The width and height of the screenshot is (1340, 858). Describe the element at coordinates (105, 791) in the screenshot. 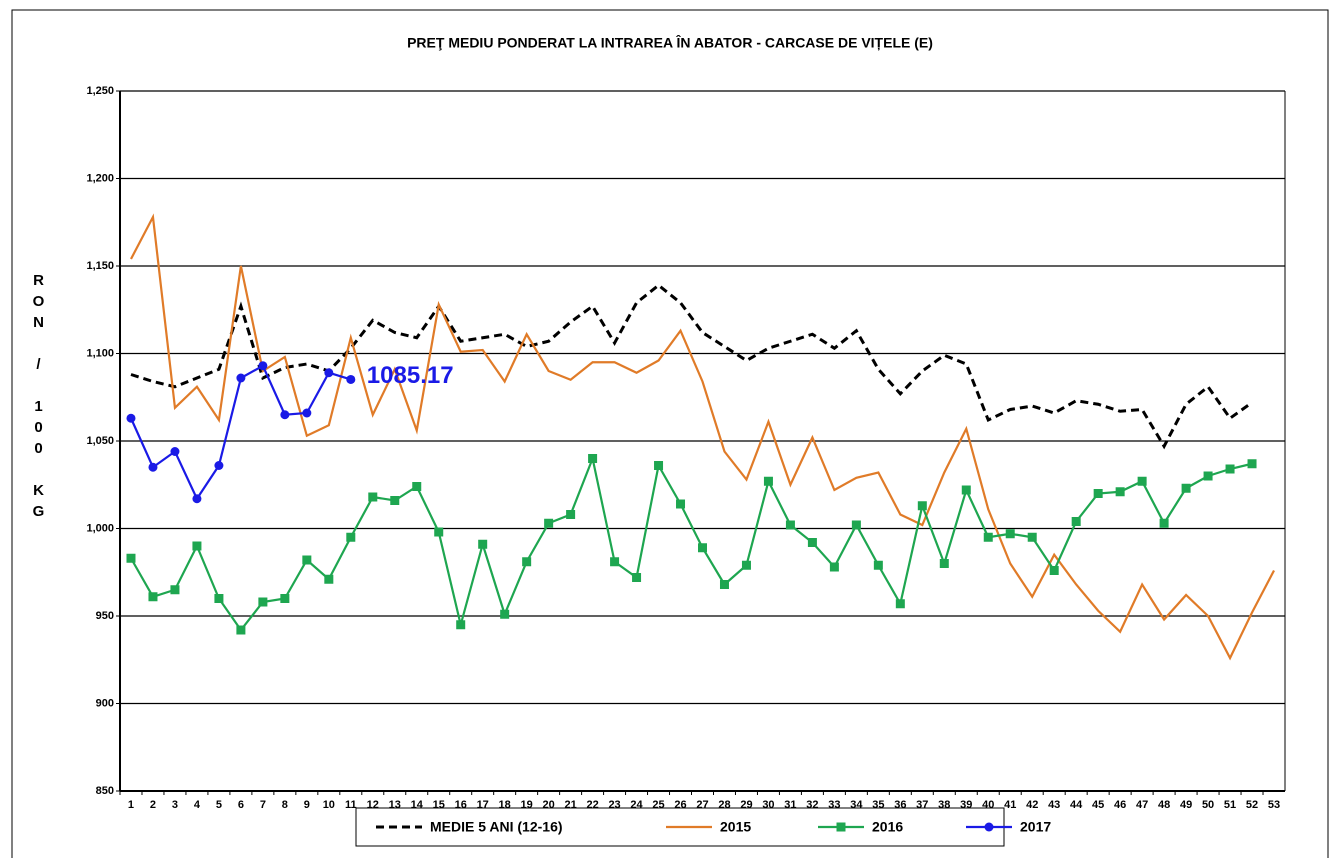

I see `y-tick-label: 850` at that location.